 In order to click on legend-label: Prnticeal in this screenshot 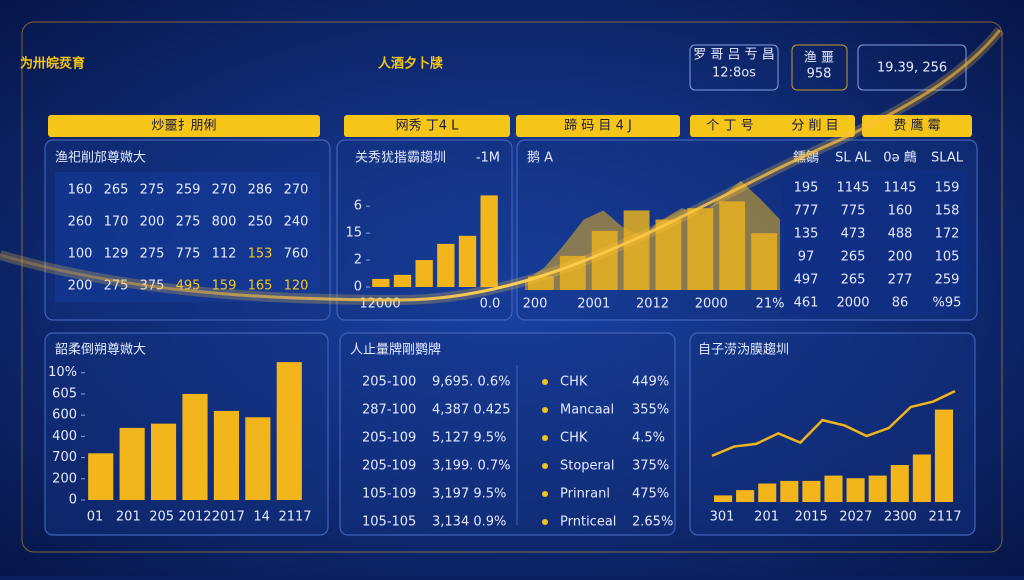, I will do `click(588, 522)`.